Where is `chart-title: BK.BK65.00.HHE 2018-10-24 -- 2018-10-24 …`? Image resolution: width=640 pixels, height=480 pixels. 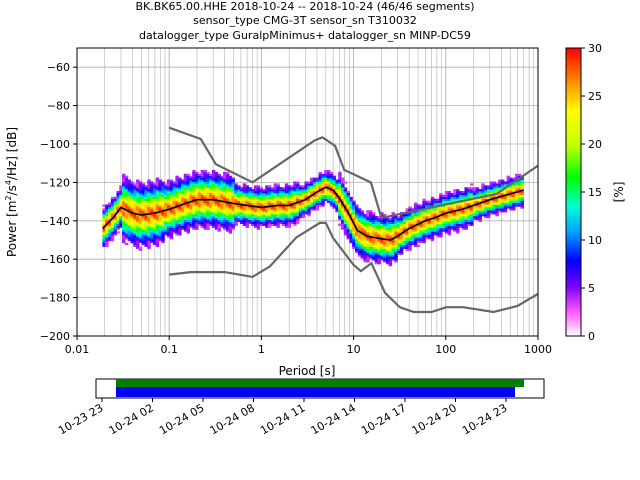 chart-title: BK.BK65.00.HHE 2018-10-24 -- 2018-10-24 … is located at coordinates (304, 21).